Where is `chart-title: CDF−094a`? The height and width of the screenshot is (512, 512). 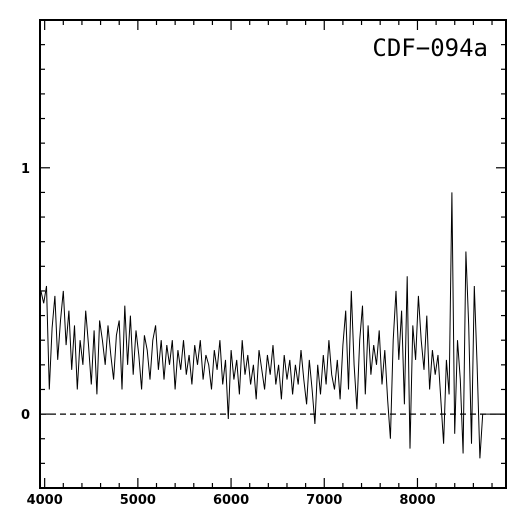 chart-title: CDF−094a is located at coordinates (430, 48).